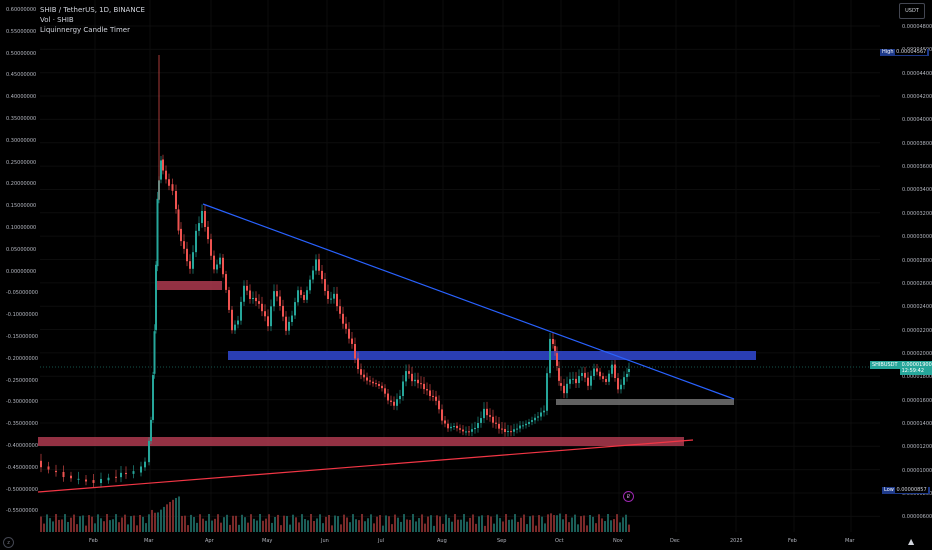 This screenshot has width=932, height=550. I want to click on gear-icon: z, so click(8, 542).